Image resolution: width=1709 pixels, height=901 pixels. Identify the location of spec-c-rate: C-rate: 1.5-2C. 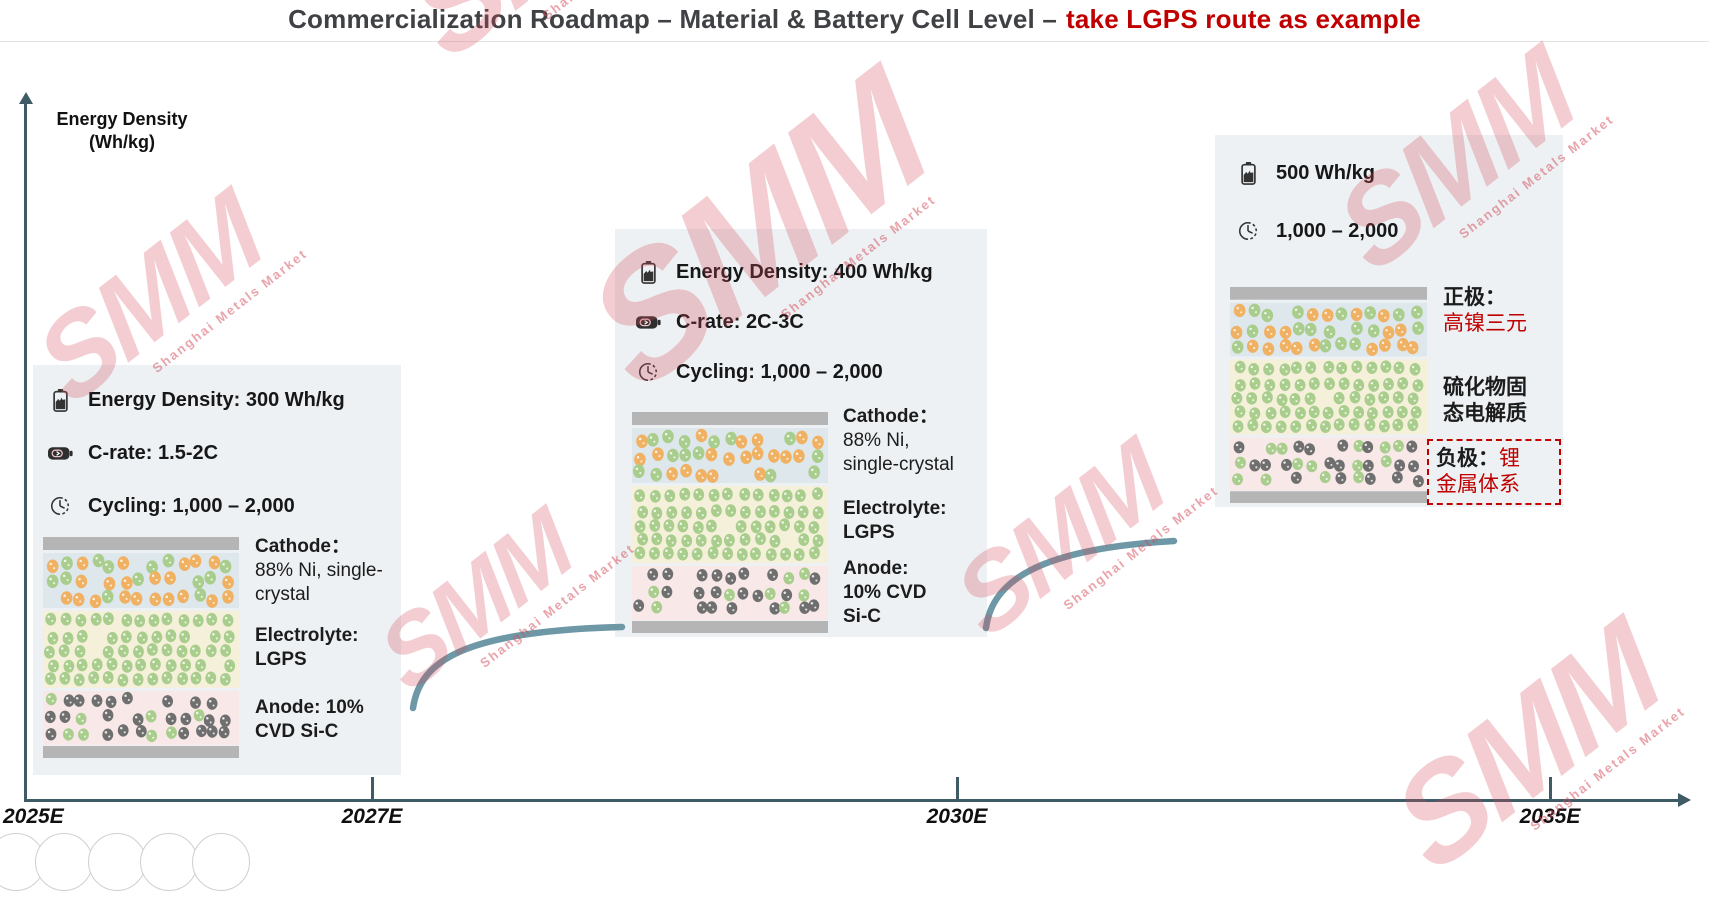
(220, 453).